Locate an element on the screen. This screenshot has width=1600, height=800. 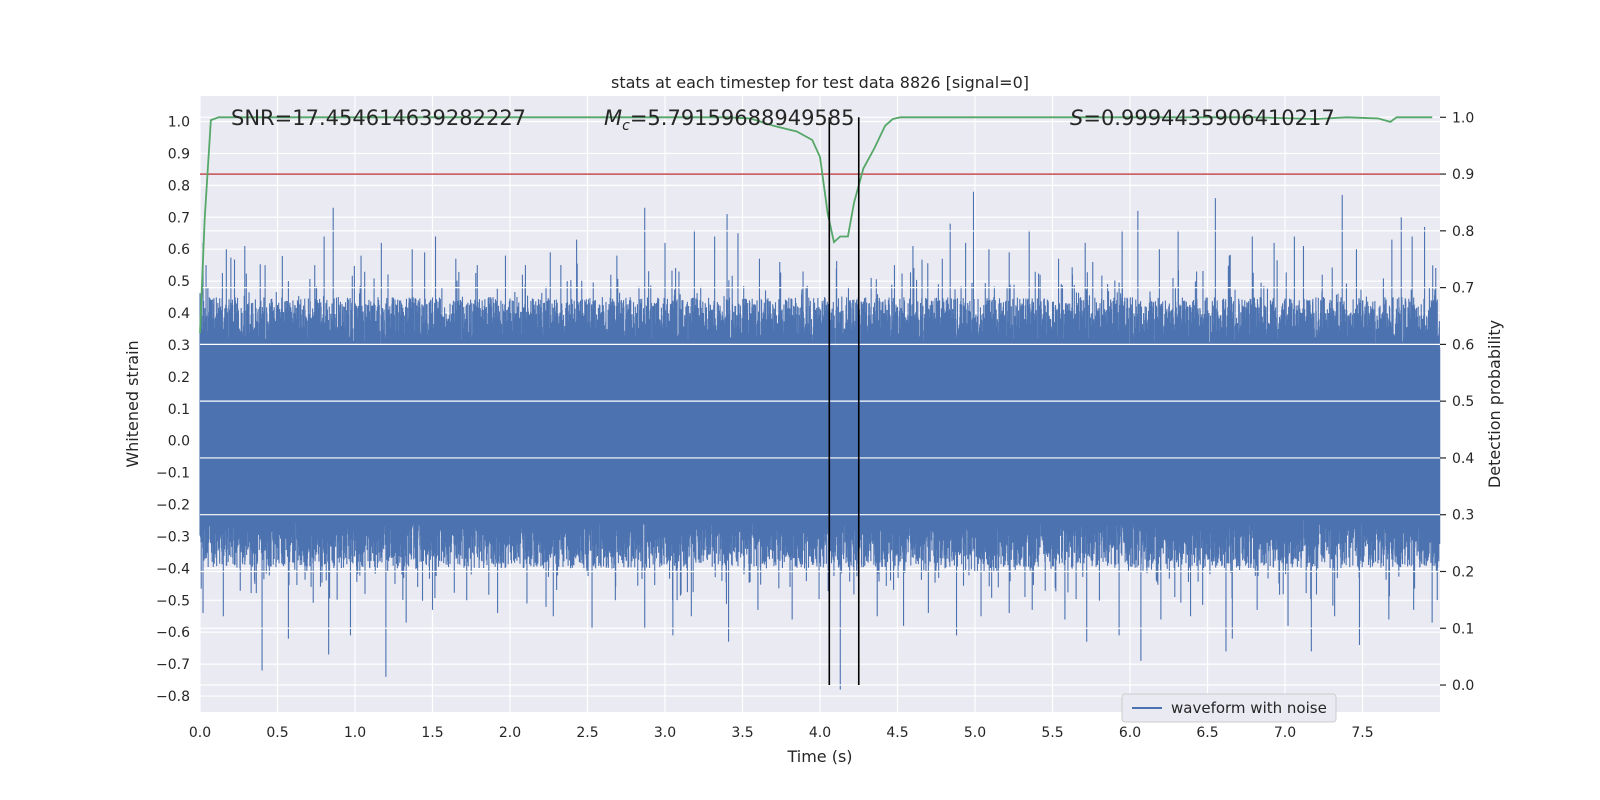
y-right-tick-label: 0.6 is located at coordinates (1463, 345).